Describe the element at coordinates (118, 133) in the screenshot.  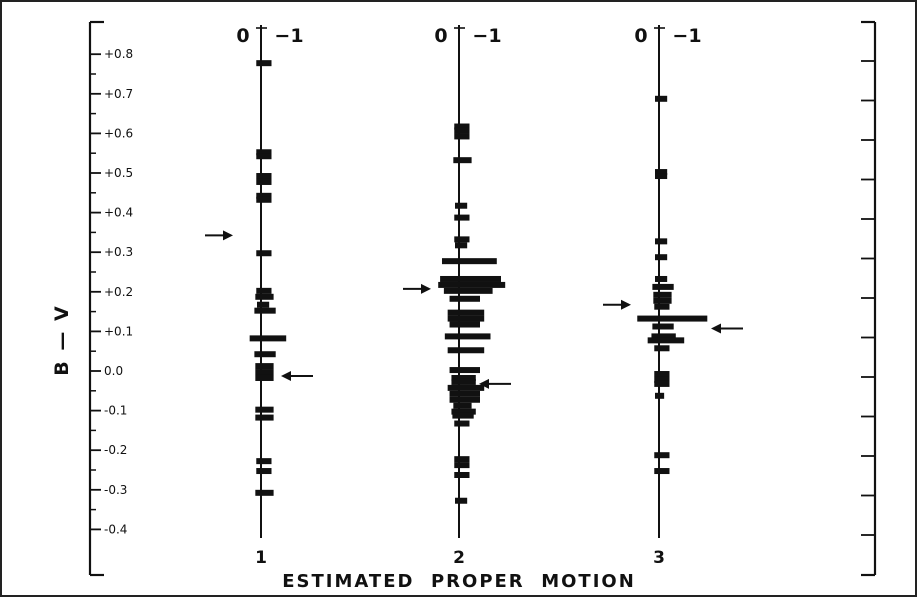
I see `y-tick-label: +0.6` at that location.